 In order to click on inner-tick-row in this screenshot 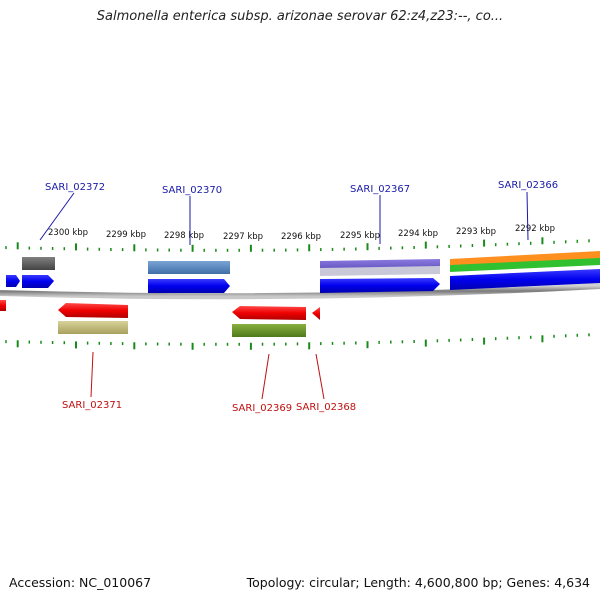, I will do `click(297, 341)`.